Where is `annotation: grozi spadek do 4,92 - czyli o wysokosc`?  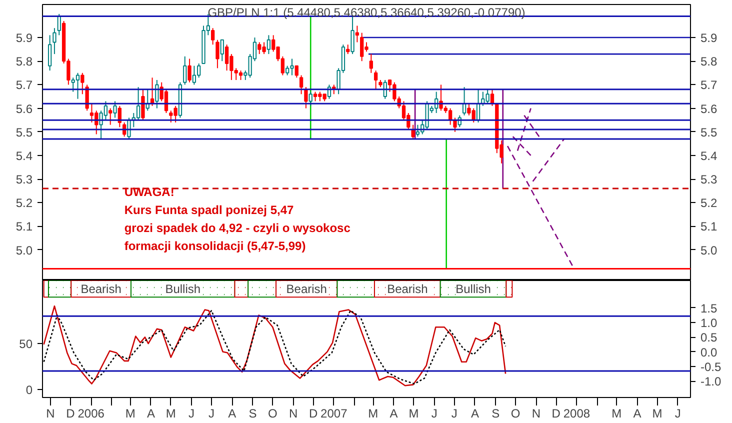
annotation: grozi spadek do 4,92 - czyli o wysokosc is located at coordinates (237, 228).